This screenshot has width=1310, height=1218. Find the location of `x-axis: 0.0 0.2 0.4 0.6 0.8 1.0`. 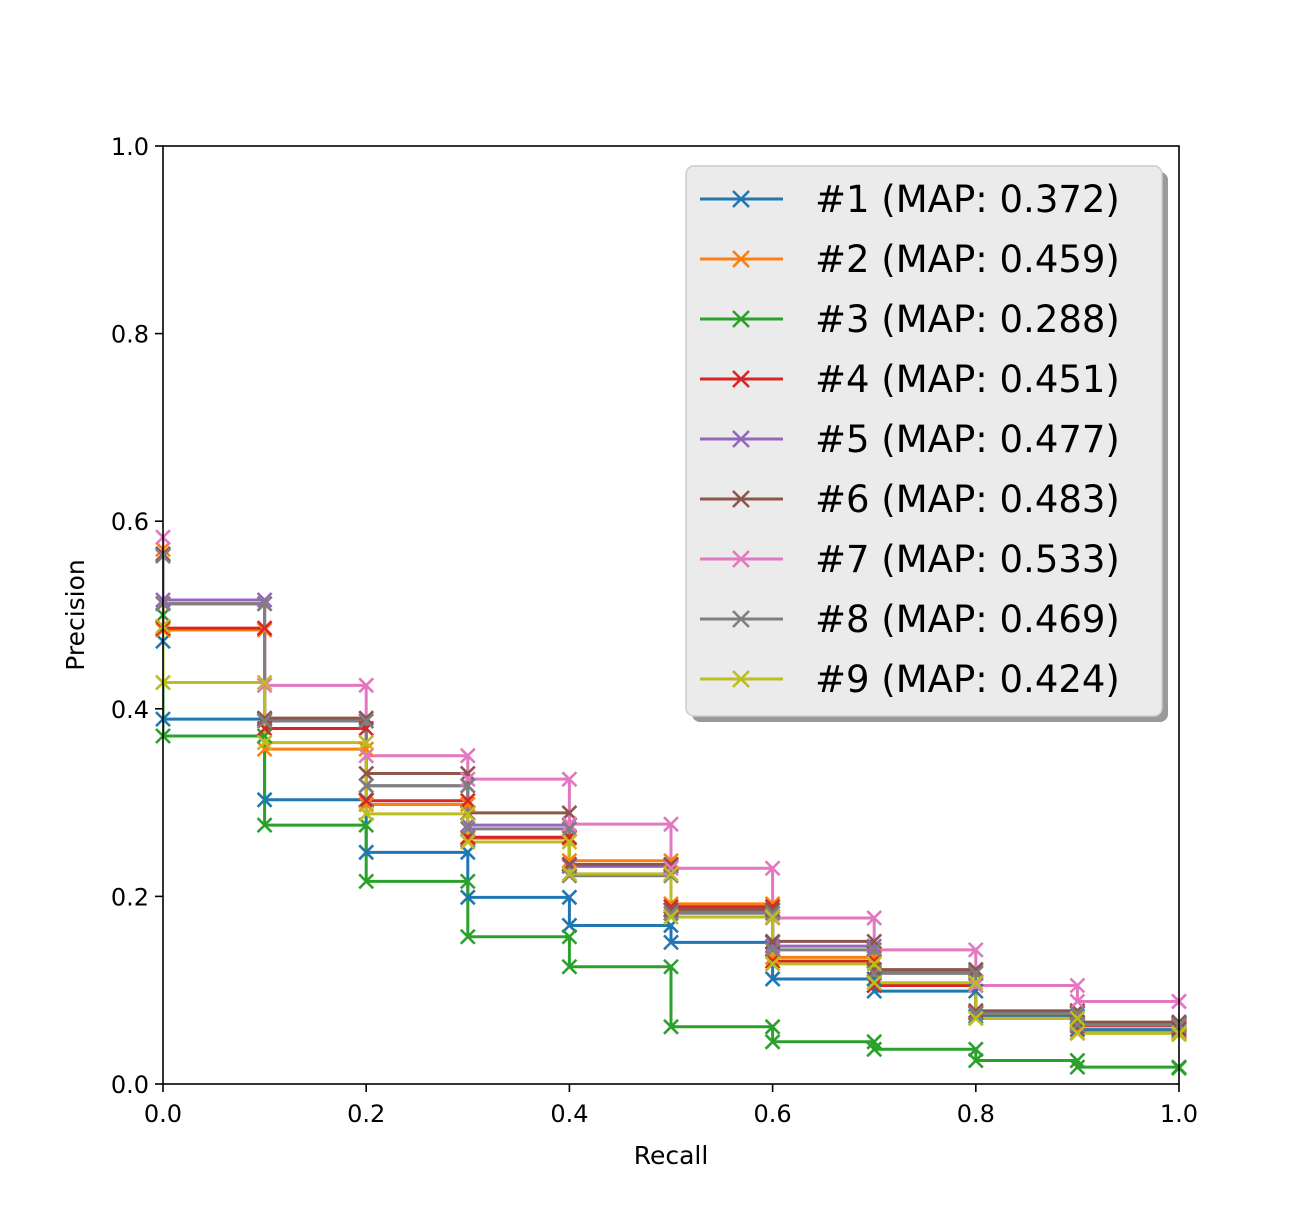

x-axis: 0.0 0.2 0.4 0.6 0.8 1.0 is located at coordinates (671, 1106).